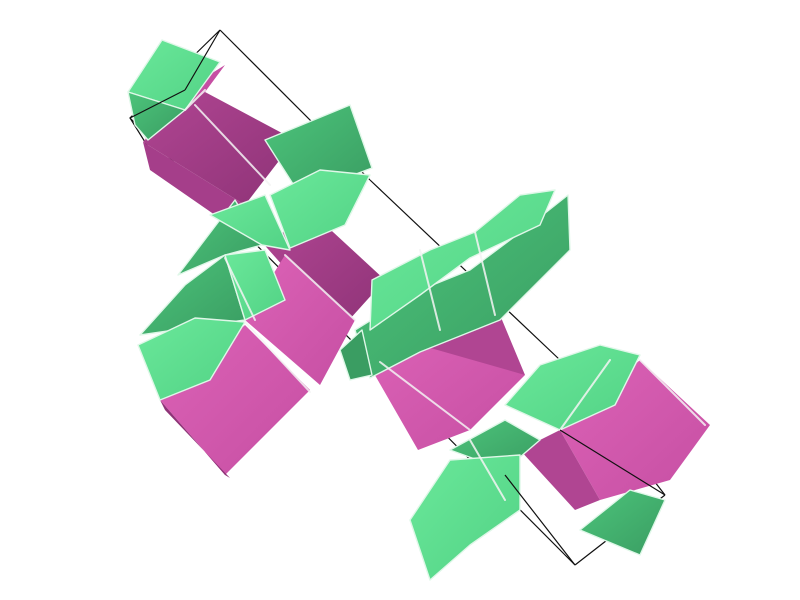 Image resolution: width=800 pixels, height=600 pixels. I want to click on green-block-b2, so click(255, 285).